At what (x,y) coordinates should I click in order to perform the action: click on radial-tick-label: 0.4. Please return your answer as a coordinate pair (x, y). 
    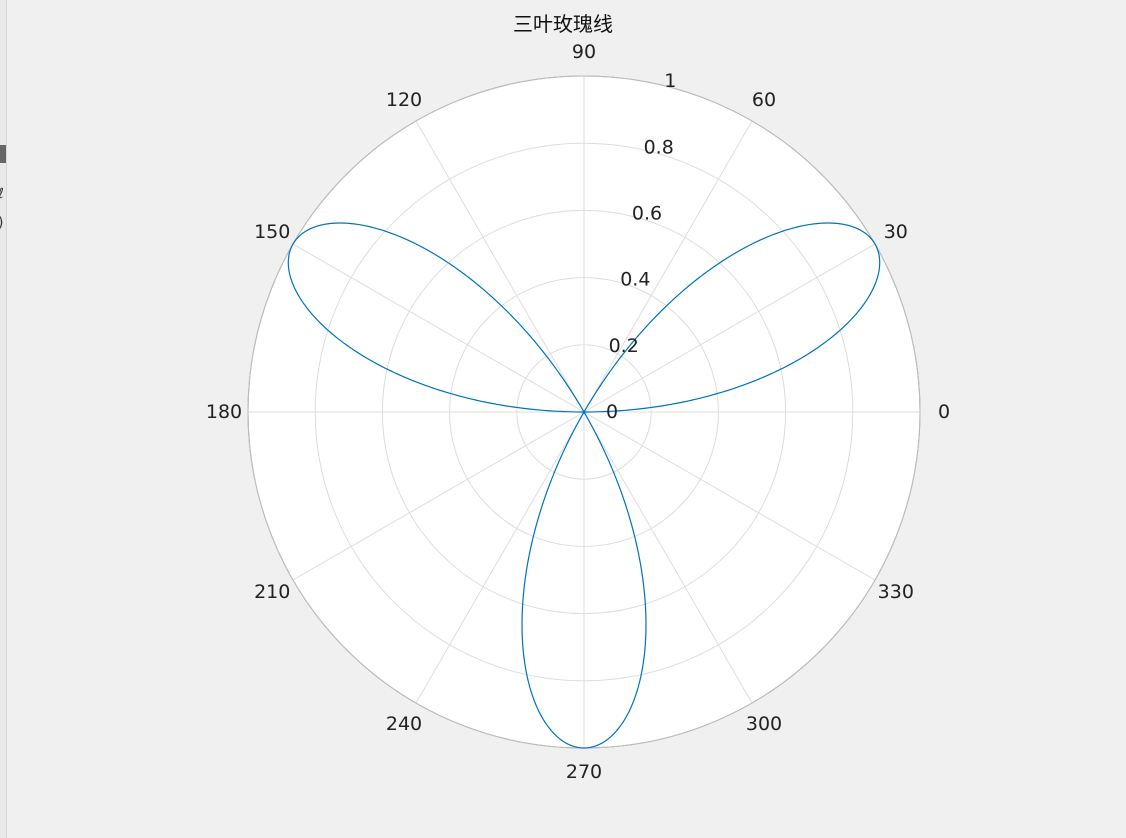
    Looking at the image, I should click on (635, 280).